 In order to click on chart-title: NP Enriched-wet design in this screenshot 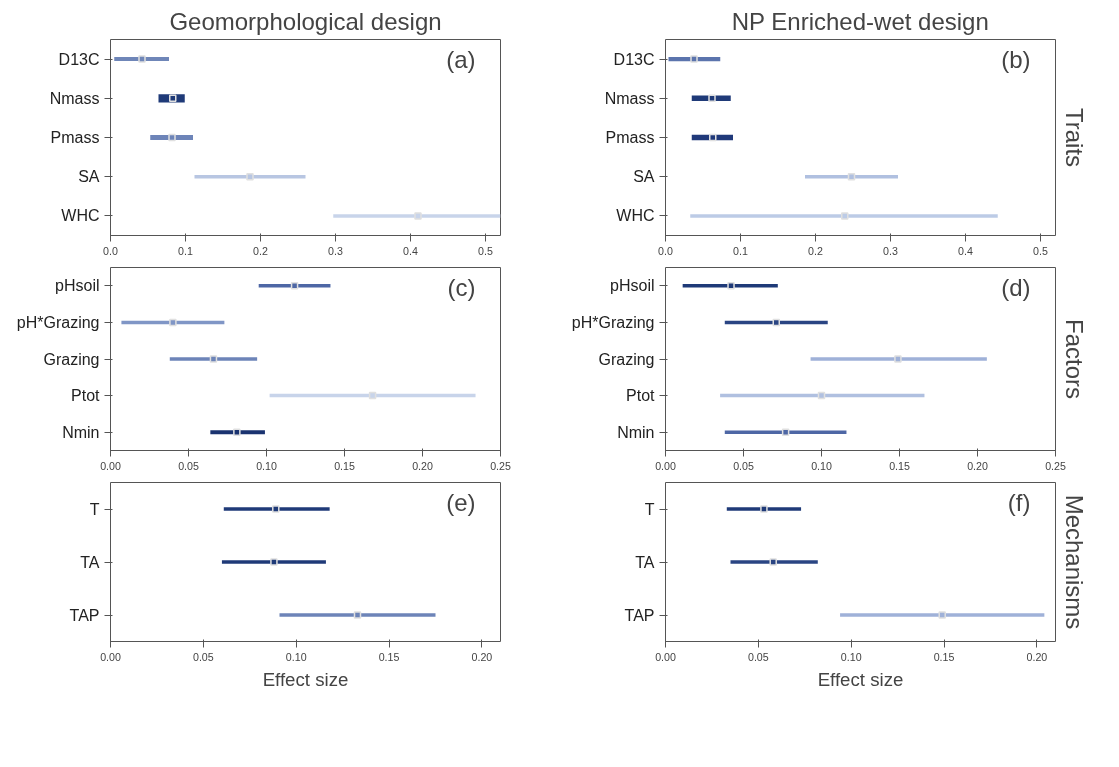, I will do `click(860, 21)`.